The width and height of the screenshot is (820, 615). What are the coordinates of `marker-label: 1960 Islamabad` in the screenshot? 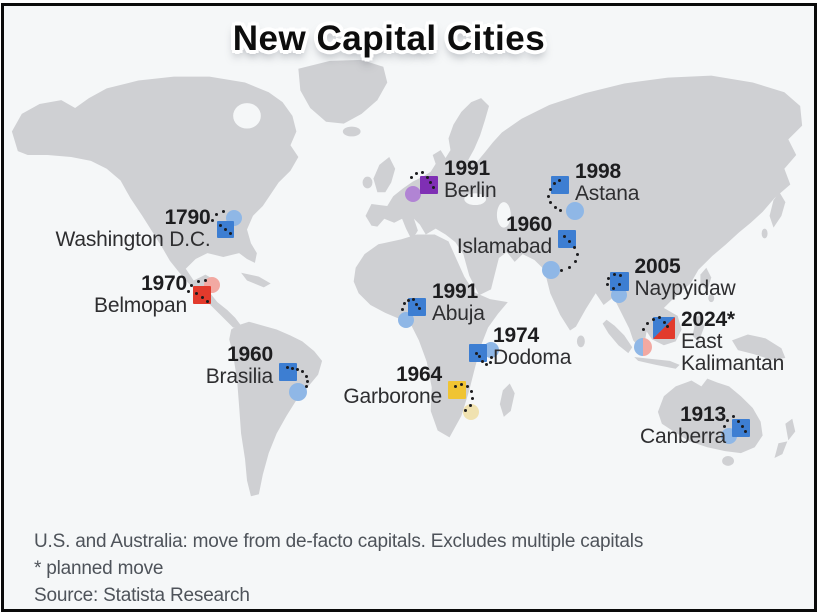 It's located at (504, 236).